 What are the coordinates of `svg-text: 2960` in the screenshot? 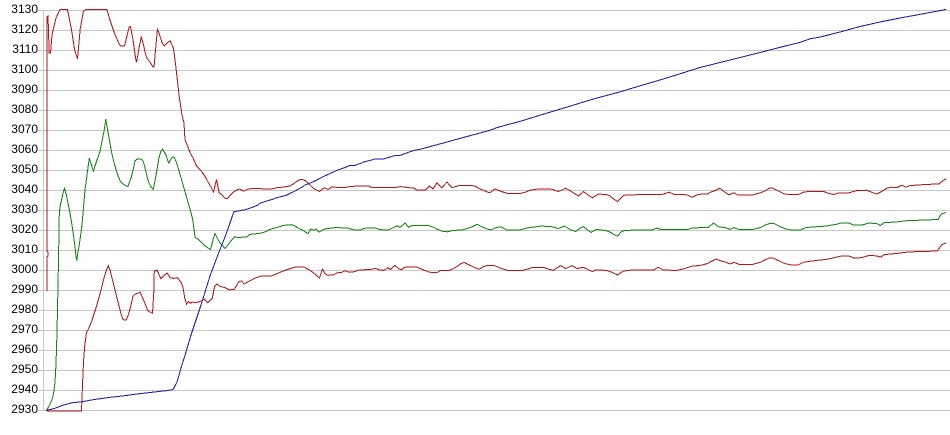 It's located at (24, 349).